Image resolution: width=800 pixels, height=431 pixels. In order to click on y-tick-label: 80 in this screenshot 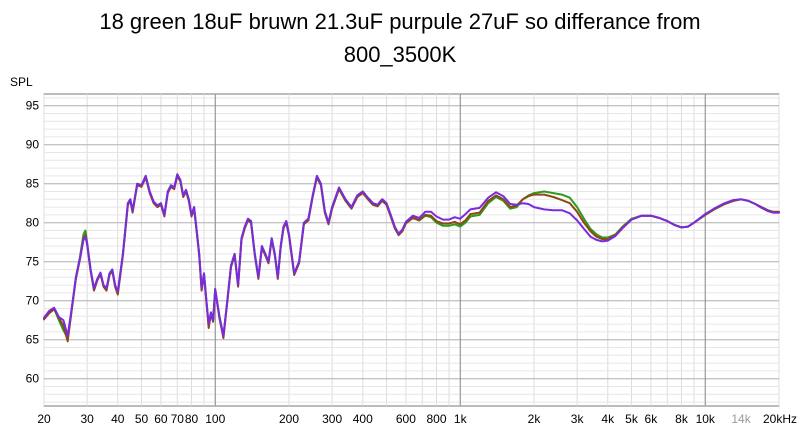, I will do `click(33, 223)`.